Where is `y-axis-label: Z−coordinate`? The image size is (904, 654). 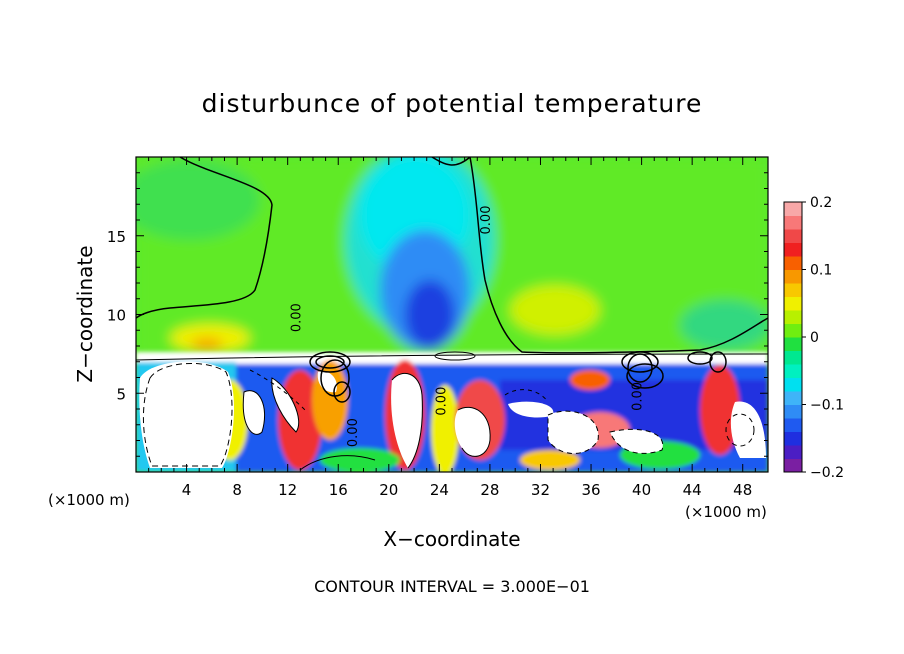
y-axis-label: Z−coordinate is located at coordinates (85, 313).